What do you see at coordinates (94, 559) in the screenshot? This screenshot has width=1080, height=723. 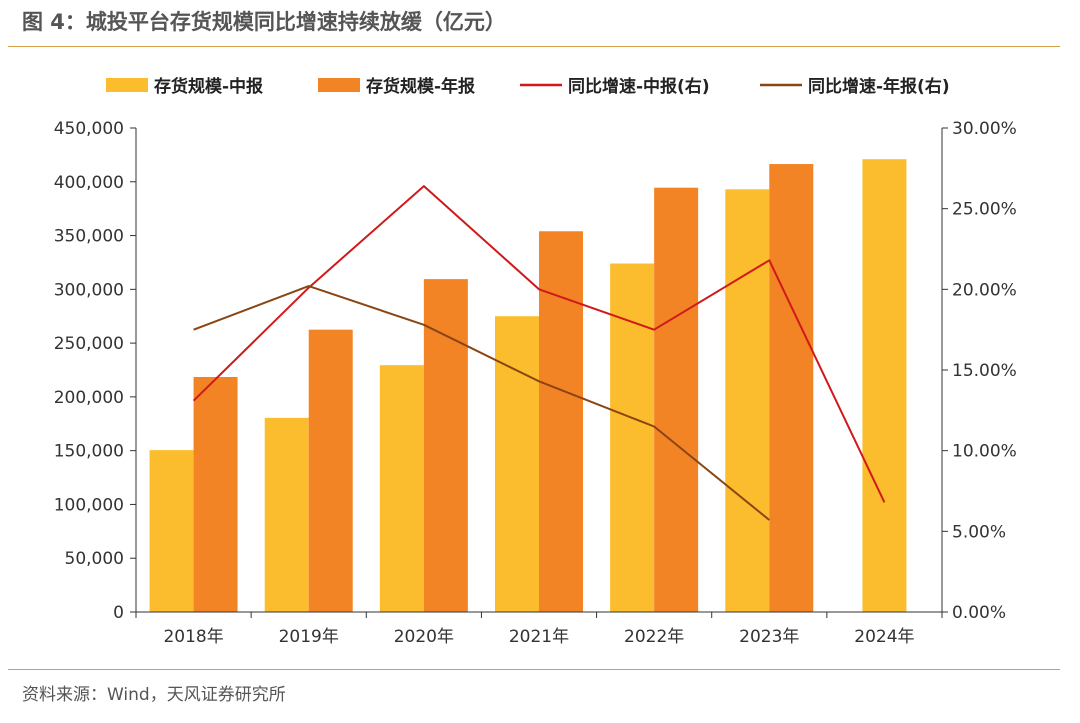 I see `left-tick-label: 50,000` at bounding box center [94, 559].